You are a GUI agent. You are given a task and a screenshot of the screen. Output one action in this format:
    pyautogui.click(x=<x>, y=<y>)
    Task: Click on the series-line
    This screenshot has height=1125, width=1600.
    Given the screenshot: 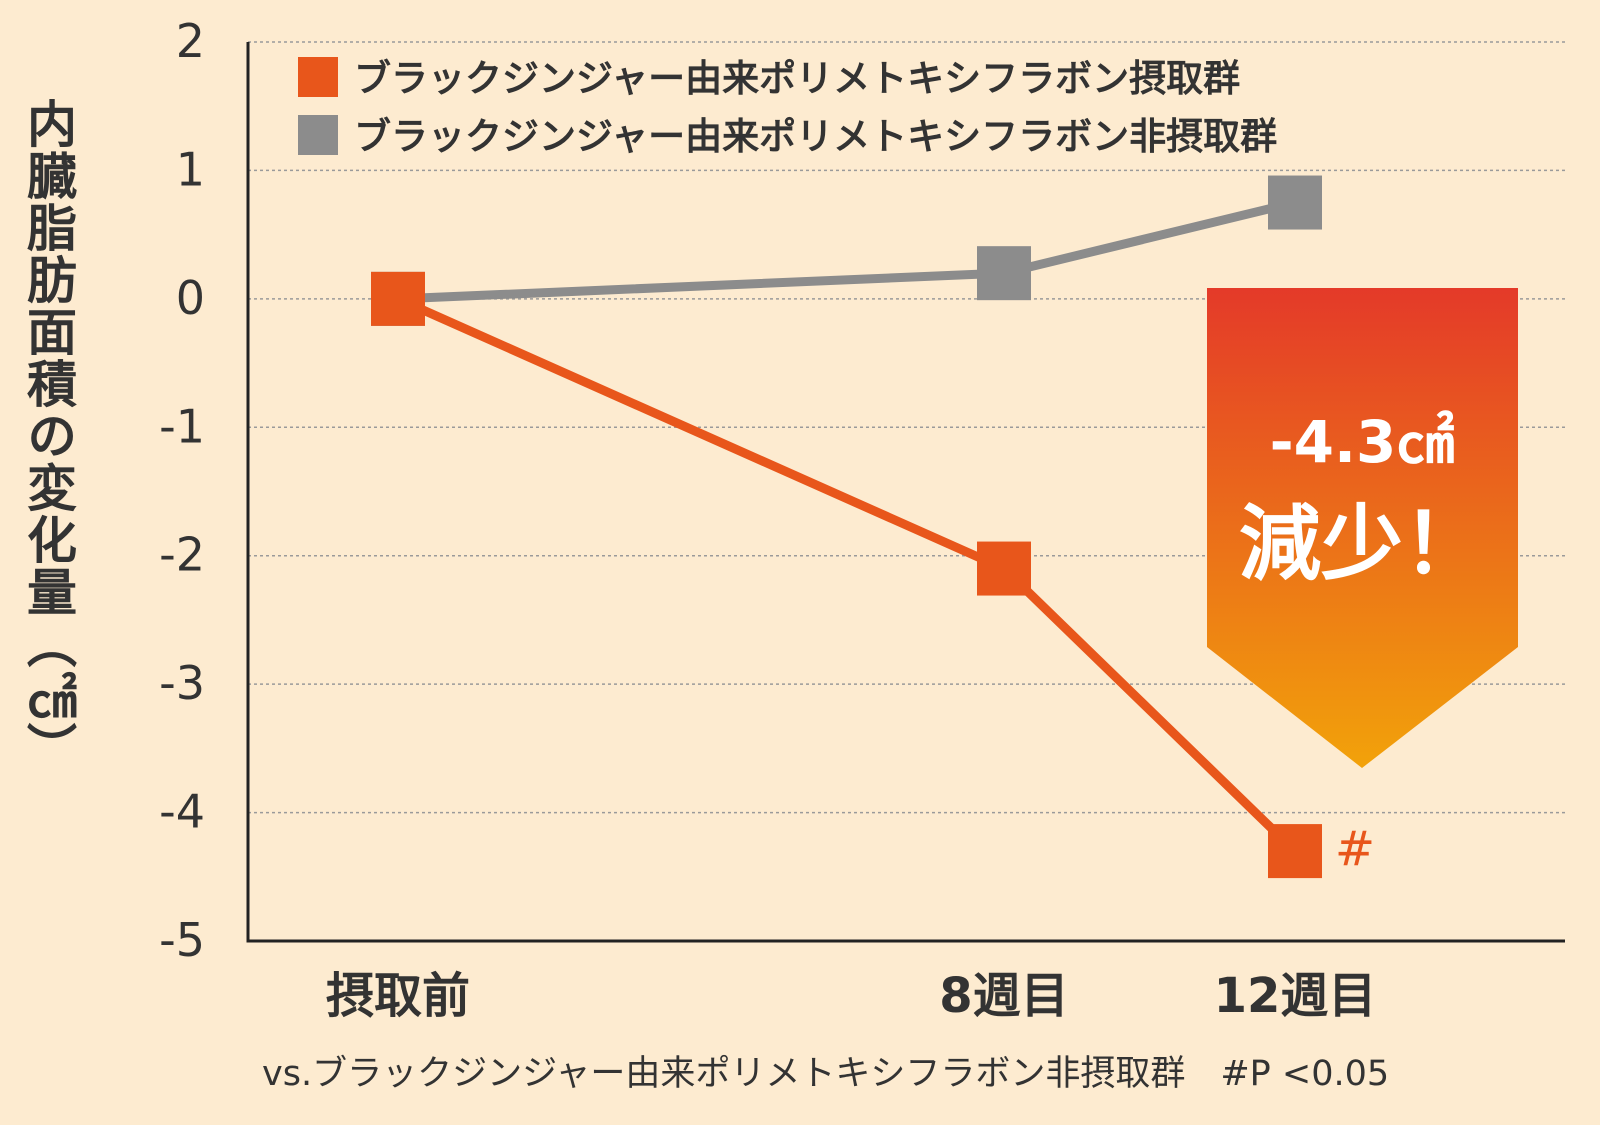 What is the action you would take?
    pyautogui.click(x=847, y=251)
    